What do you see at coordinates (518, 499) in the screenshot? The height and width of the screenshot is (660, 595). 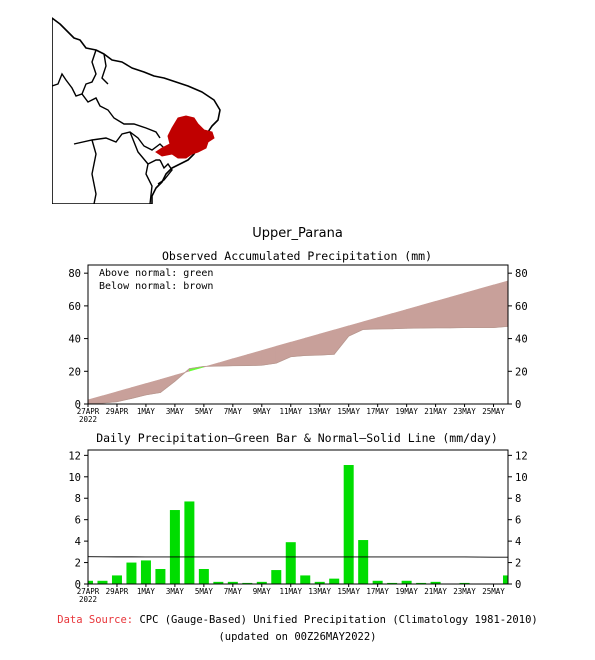 I see `y-tick-label-right: 8` at bounding box center [518, 499].